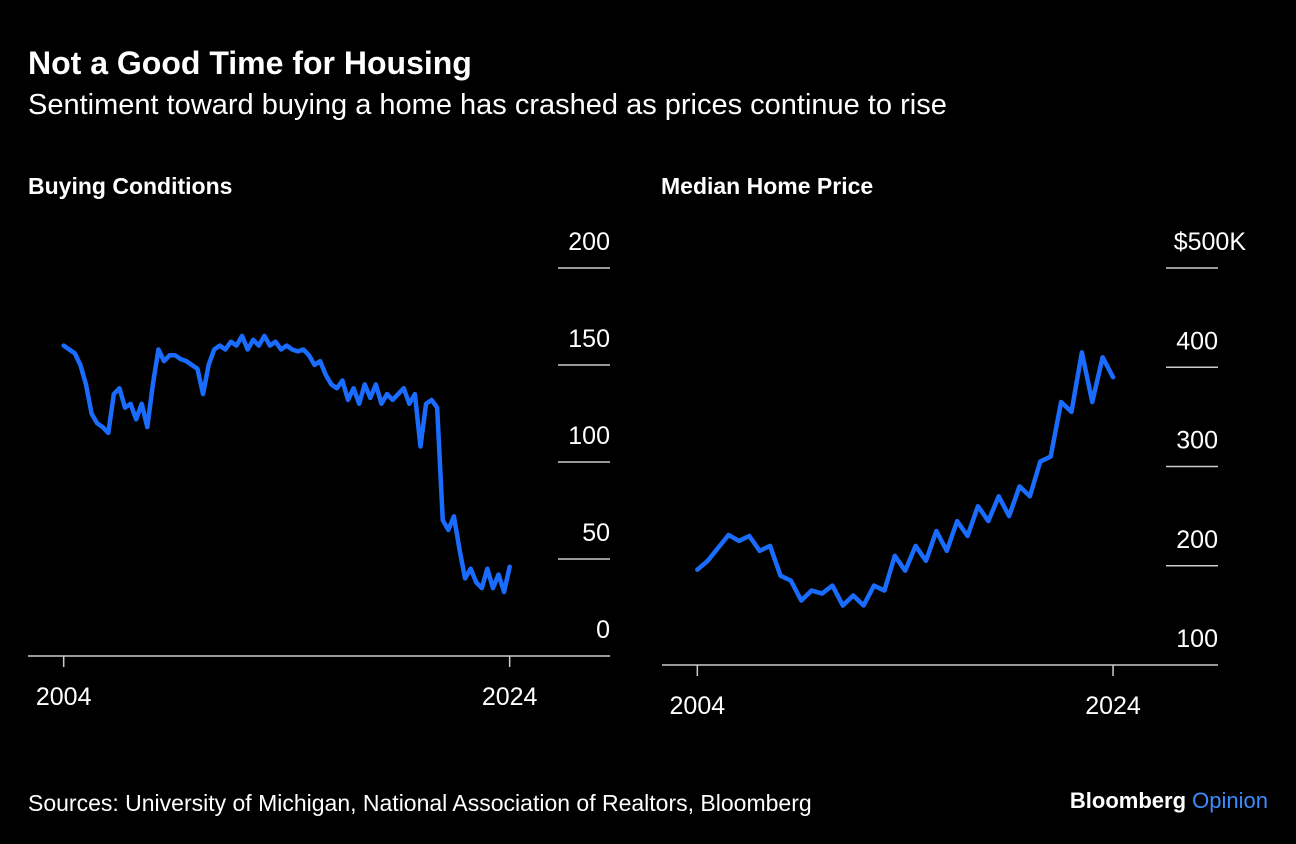 This screenshot has width=1296, height=844. Describe the element at coordinates (1197, 441) in the screenshot. I see `y-tick-label: 300` at that location.